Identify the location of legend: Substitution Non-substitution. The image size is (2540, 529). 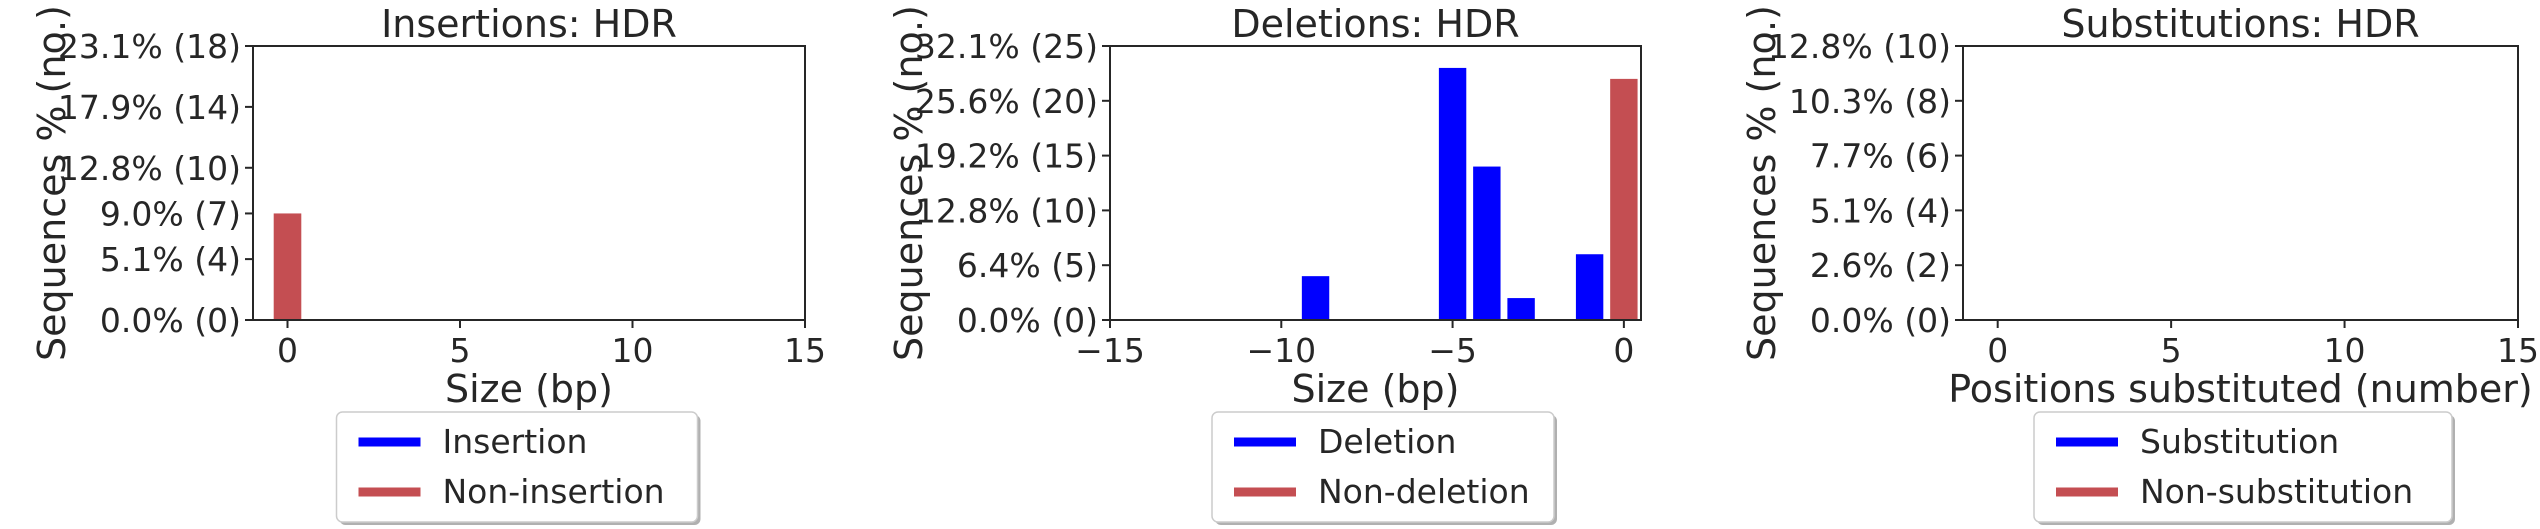
(2244, 468).